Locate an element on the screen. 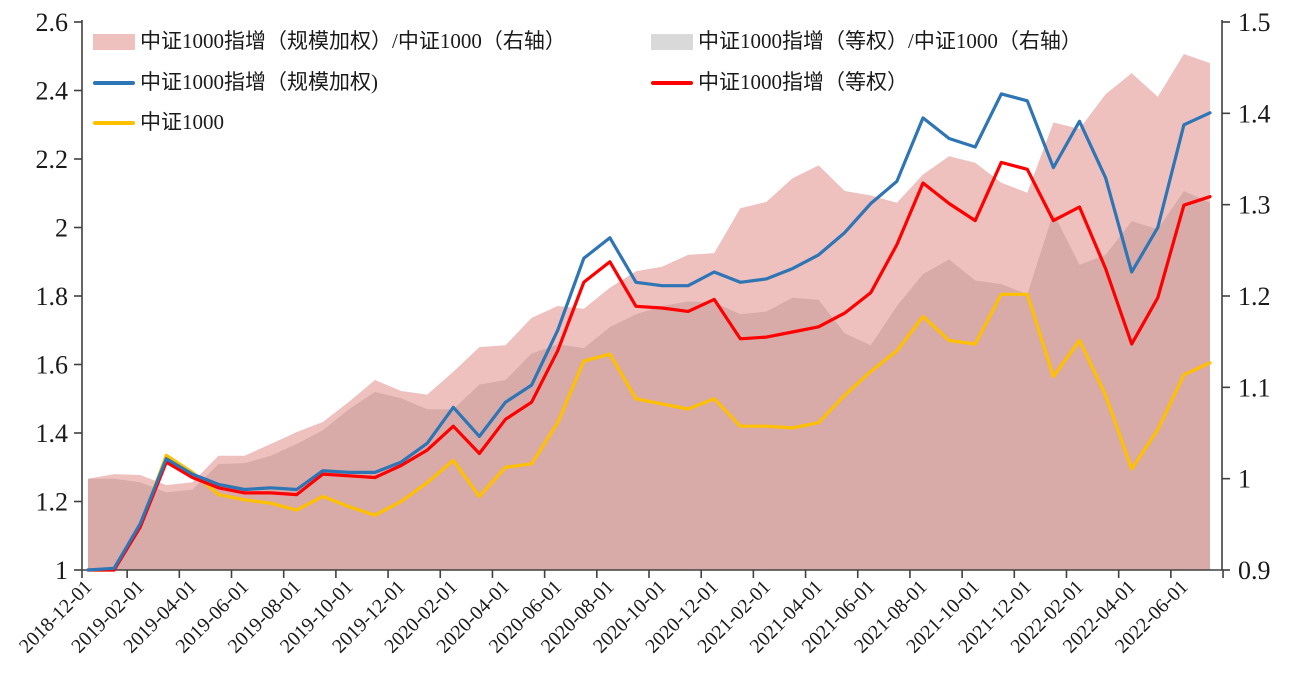 The width and height of the screenshot is (1293, 693). left-axis-label: 1.6 is located at coordinates (52, 365).